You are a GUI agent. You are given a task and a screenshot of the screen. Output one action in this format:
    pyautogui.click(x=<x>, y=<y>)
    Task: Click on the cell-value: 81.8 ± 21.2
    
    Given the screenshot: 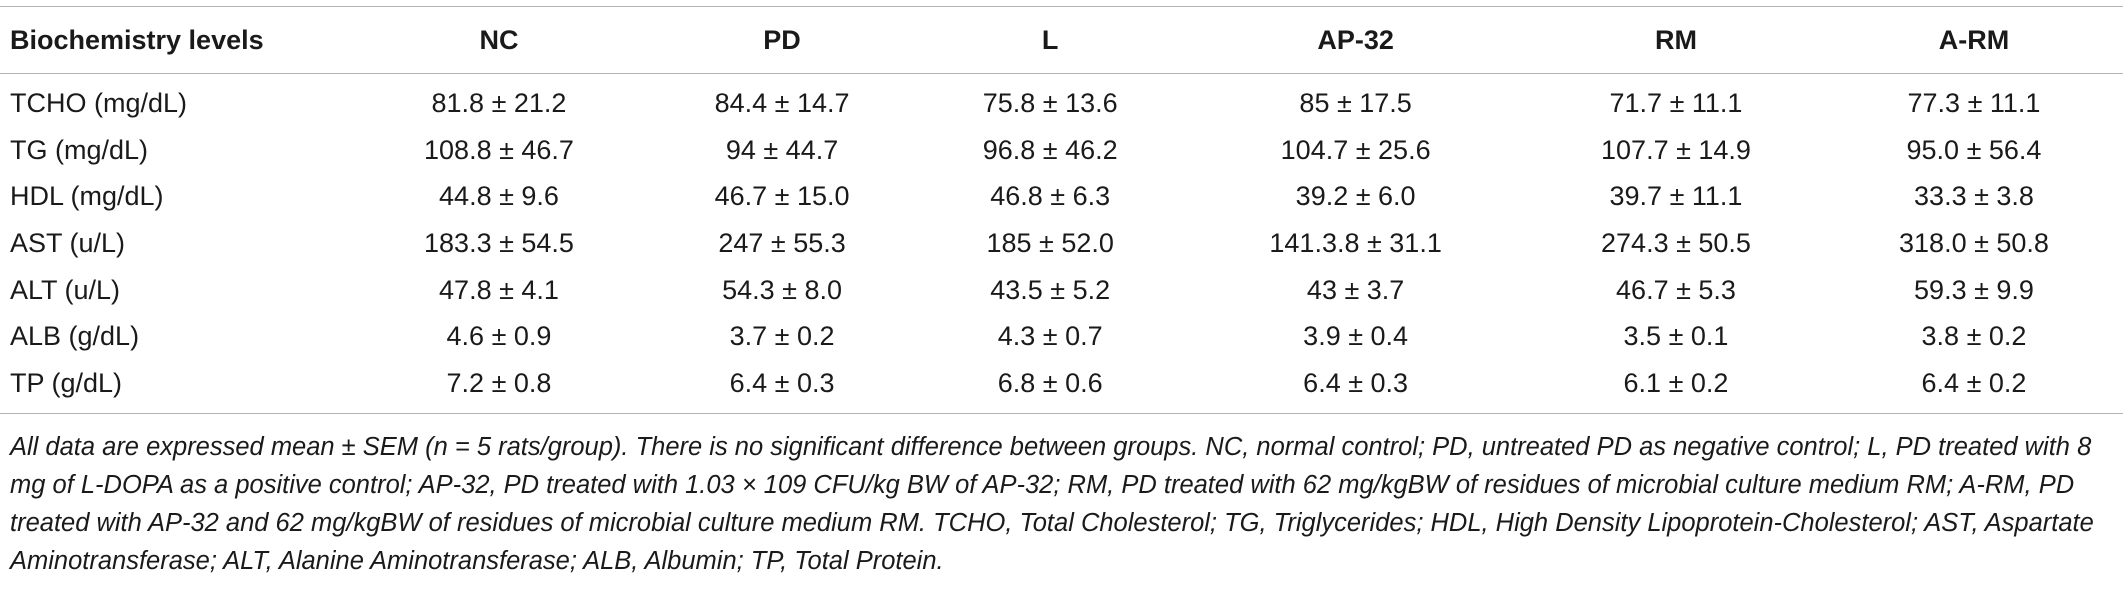 What is the action you would take?
    pyautogui.click(x=499, y=102)
    